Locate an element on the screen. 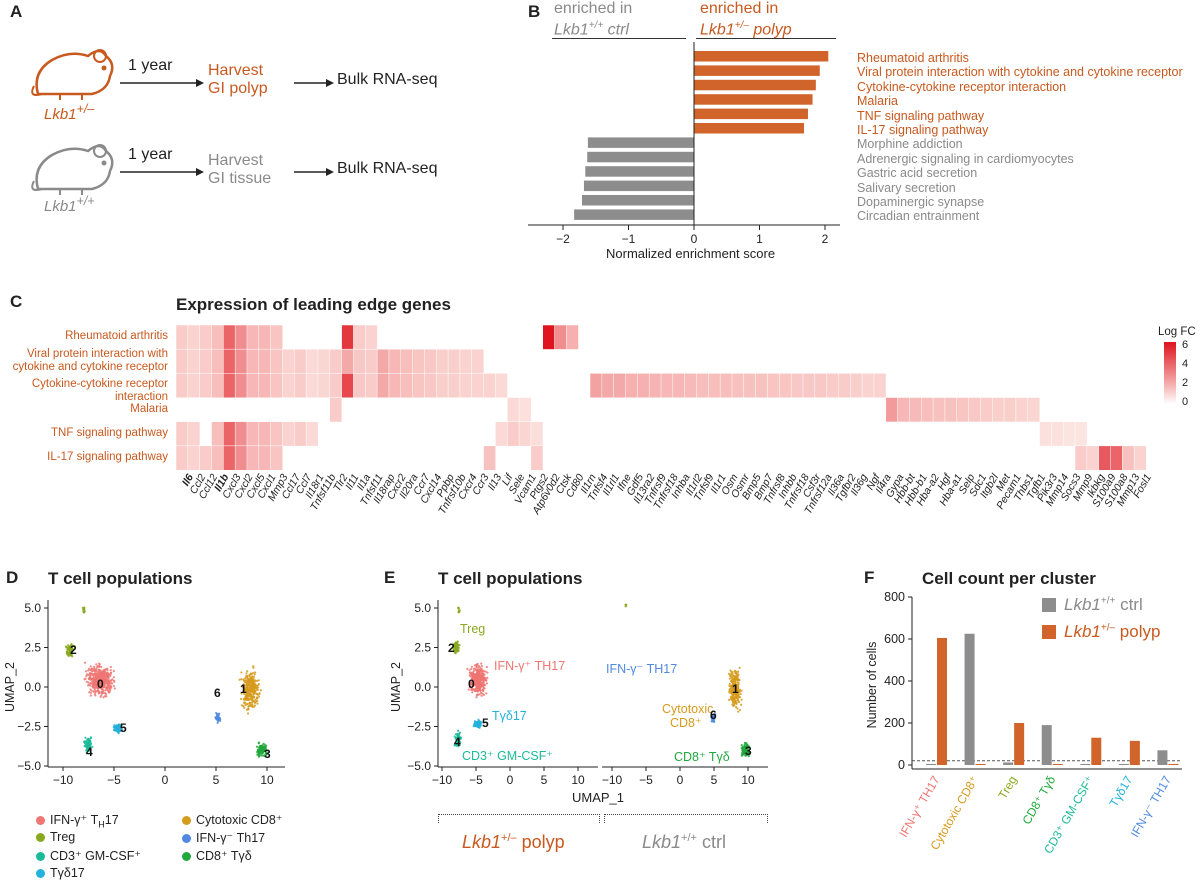 This screenshot has width=1200, height=888. arrow-1b is located at coordinates (314, 83).